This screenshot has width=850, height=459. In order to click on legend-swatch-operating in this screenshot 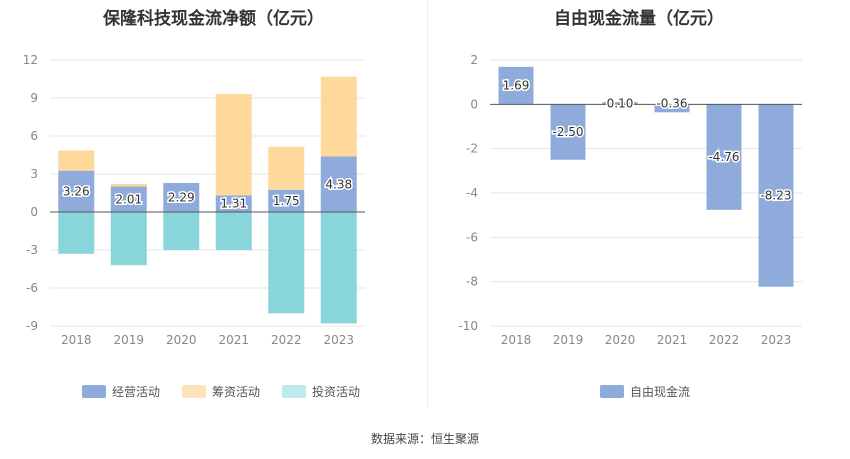, I will do `click(94, 391)`.